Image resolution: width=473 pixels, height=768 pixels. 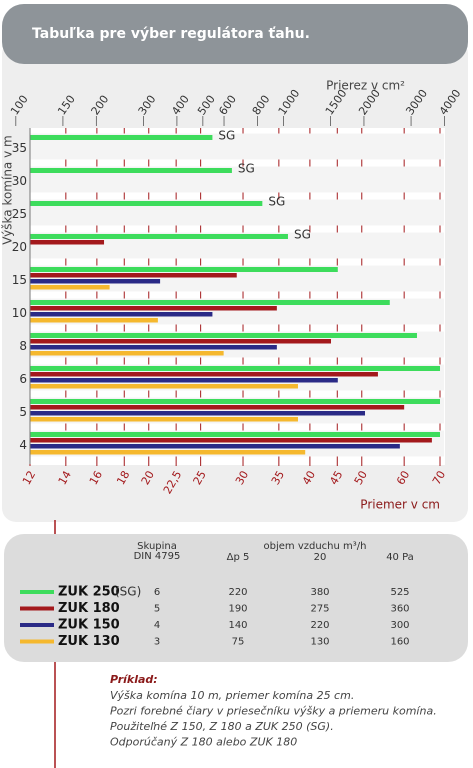 What do you see at coordinates (89, 625) in the screenshot?
I see `product-name: ZUK 150` at bounding box center [89, 625].